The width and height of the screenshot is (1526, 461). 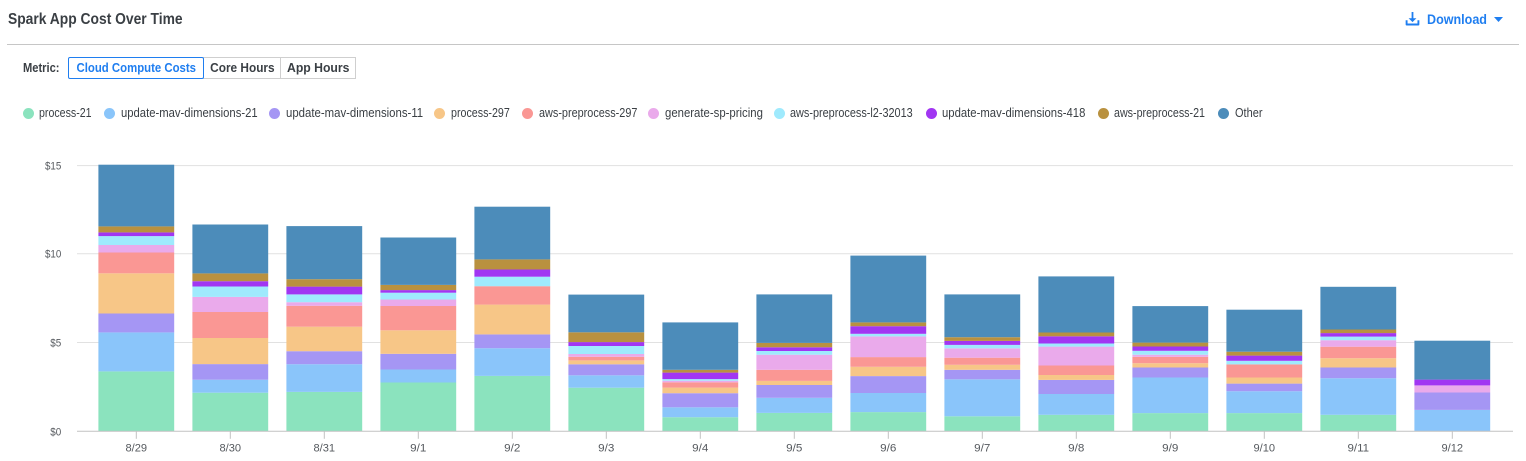 I want to click on svg-text: 9/5, so click(x=794, y=449).